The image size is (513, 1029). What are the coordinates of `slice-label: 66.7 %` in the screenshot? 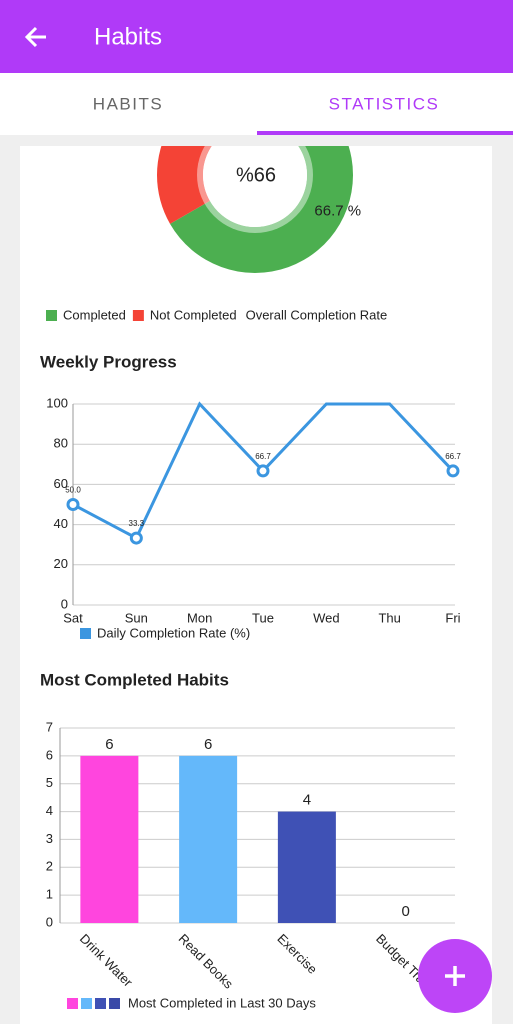 It's located at (337, 210).